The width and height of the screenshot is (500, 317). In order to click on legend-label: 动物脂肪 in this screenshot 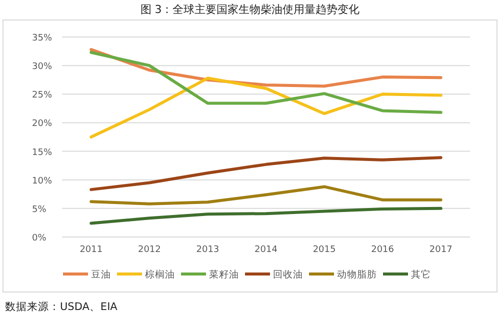, I will do `click(357, 274)`.